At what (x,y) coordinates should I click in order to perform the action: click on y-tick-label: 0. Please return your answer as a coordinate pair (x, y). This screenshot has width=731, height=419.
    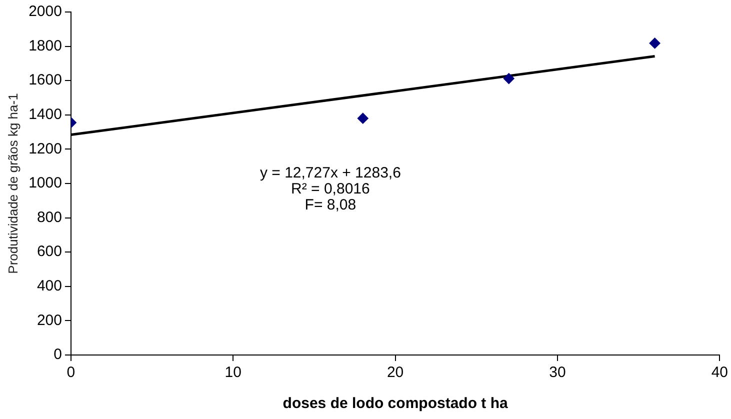
    Looking at the image, I should click on (58, 355).